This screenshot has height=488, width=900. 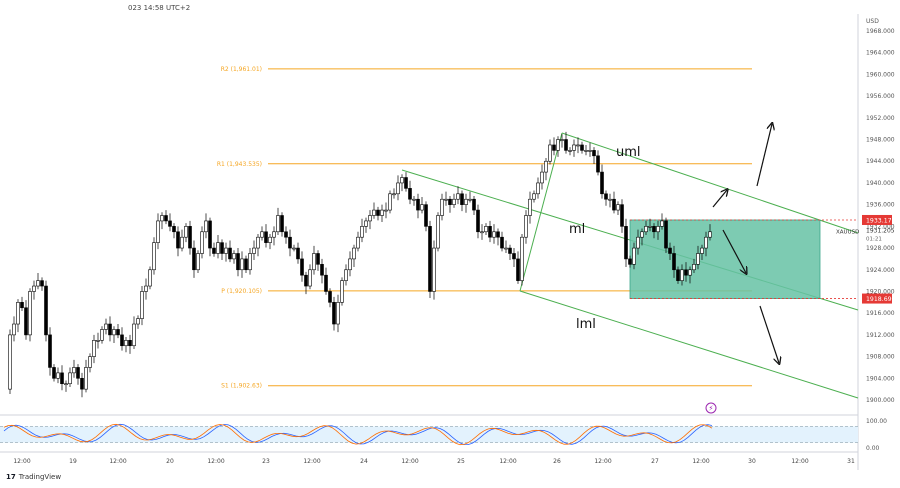 I want to click on oscillator-pane: 100.00 0.00, so click(x=443, y=435).